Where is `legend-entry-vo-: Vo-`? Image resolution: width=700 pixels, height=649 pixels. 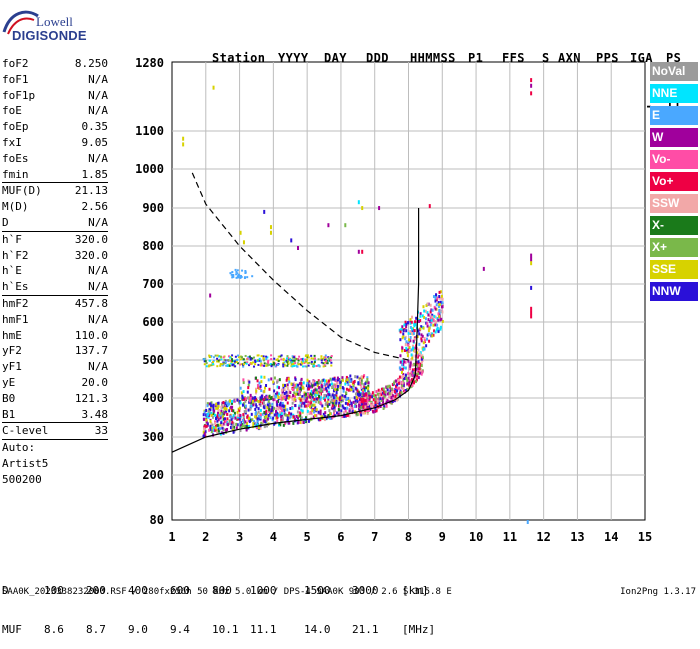
legend-entry-vo-: Vo- is located at coordinates (674, 159).